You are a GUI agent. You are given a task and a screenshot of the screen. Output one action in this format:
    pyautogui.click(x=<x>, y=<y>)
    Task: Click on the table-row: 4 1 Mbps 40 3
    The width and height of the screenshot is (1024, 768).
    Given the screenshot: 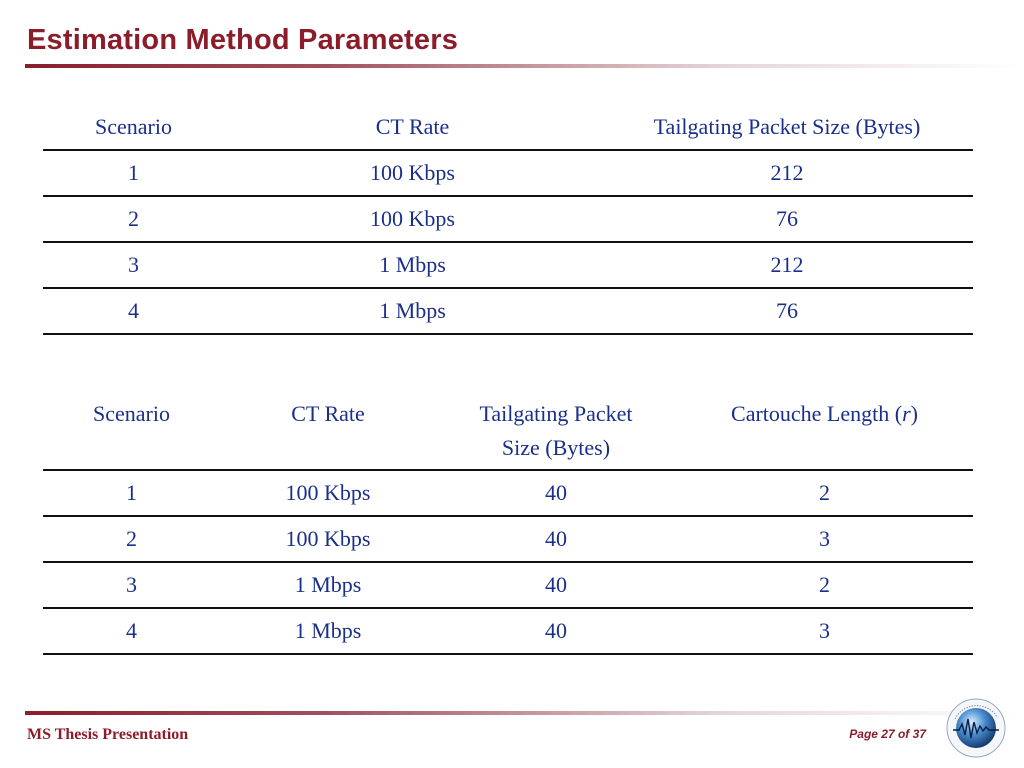 What is the action you would take?
    pyautogui.click(x=508, y=631)
    